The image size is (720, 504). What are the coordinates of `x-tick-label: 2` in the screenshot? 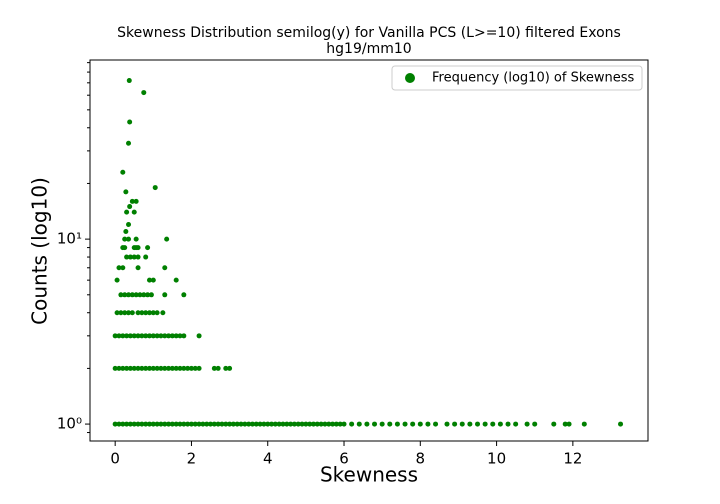 It's located at (192, 459).